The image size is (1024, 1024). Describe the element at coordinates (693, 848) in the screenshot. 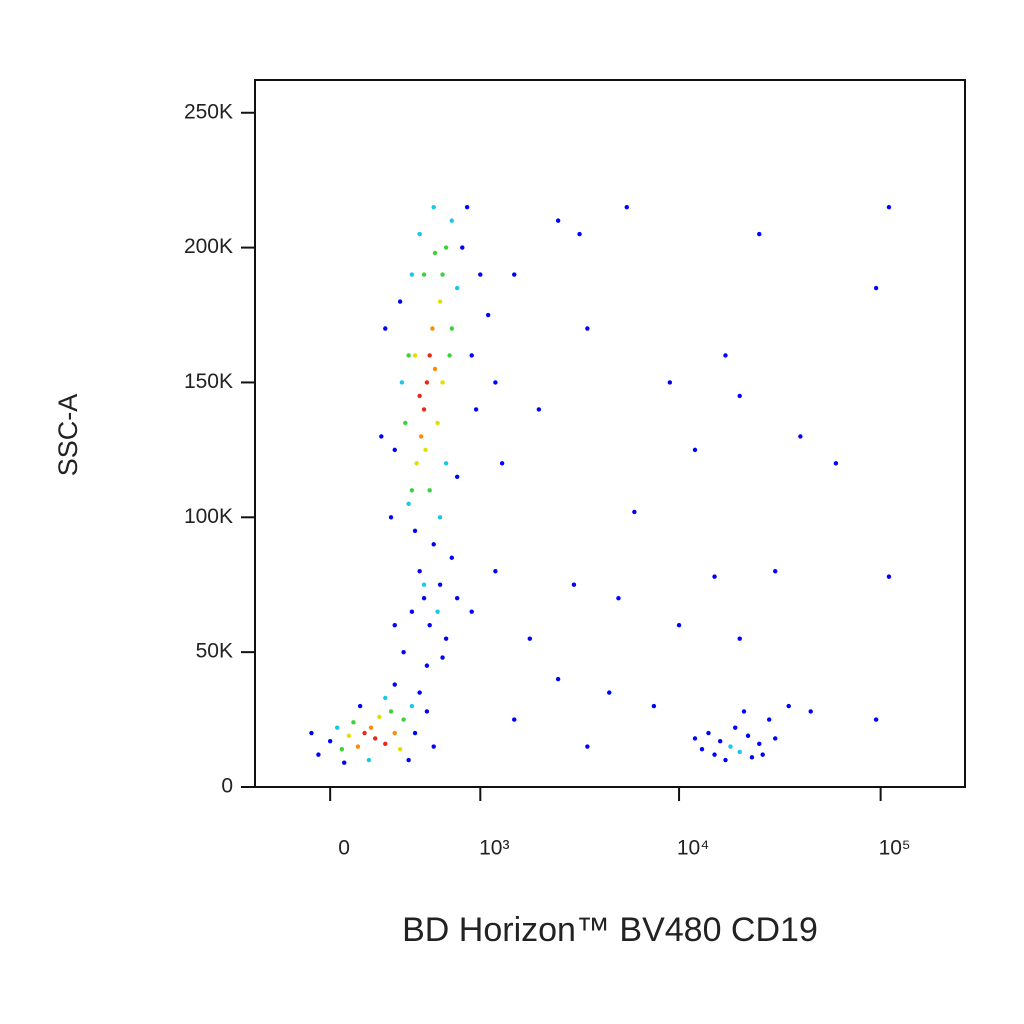

I see `x-tick-label: 10⁴` at that location.